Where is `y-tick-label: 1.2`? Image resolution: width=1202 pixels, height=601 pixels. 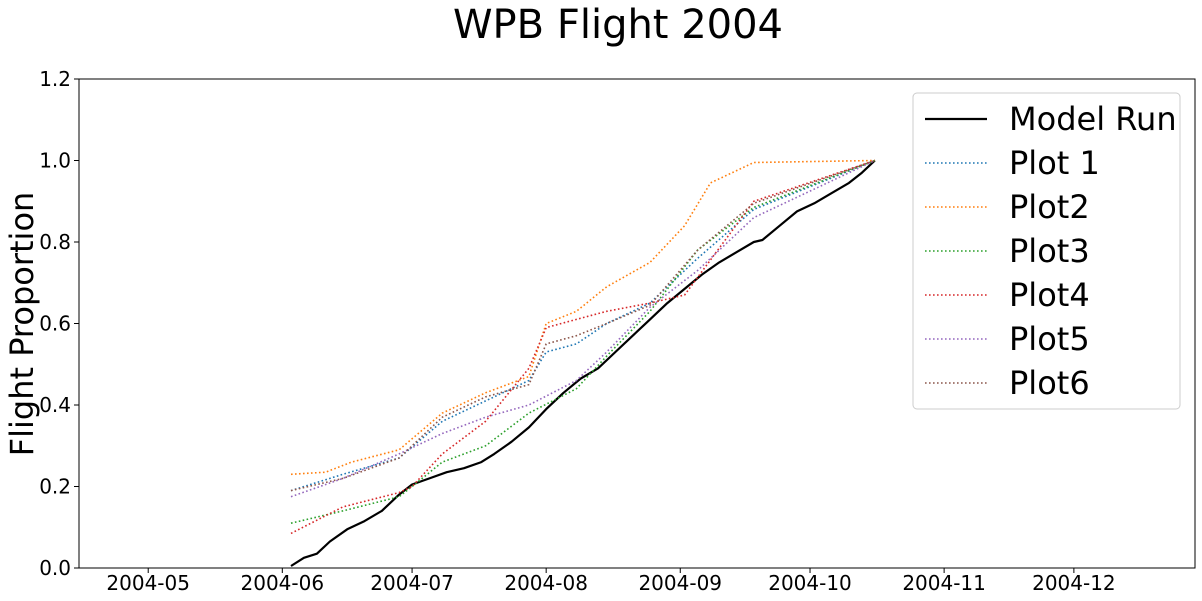
y-tick-label: 1.2 is located at coordinates (55, 79).